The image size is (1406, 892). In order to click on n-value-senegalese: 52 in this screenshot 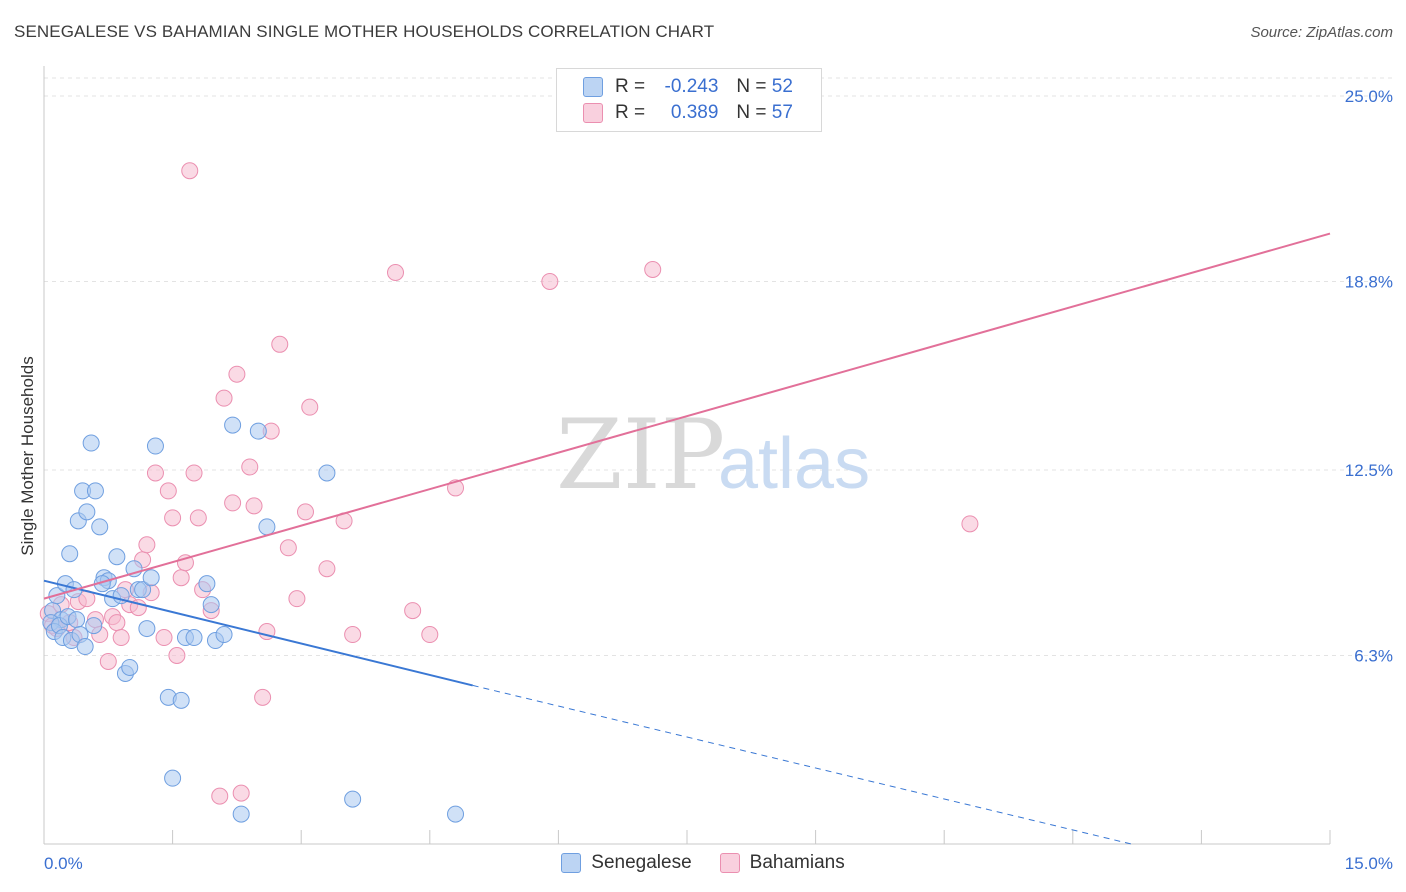, I will do `click(782, 86)`.